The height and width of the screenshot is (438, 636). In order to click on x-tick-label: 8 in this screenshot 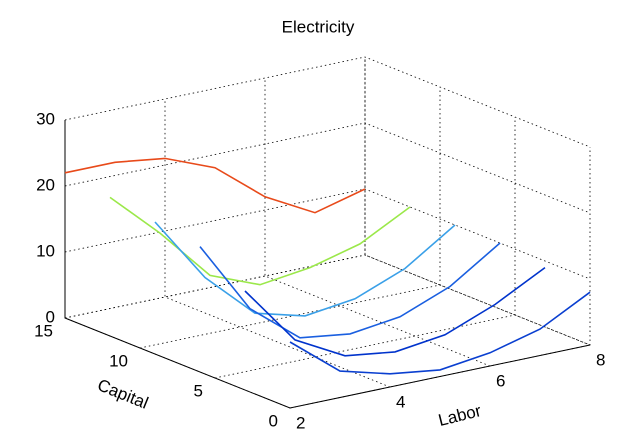, I will do `click(600, 359)`.